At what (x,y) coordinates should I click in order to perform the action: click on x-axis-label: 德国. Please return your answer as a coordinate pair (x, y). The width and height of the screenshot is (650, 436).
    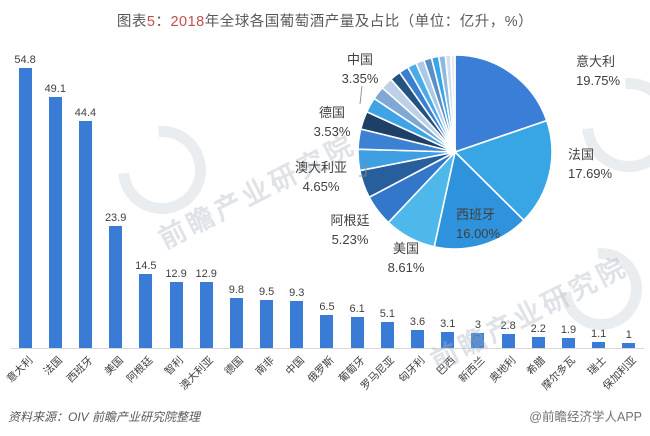
    Looking at the image, I should click on (234, 366).